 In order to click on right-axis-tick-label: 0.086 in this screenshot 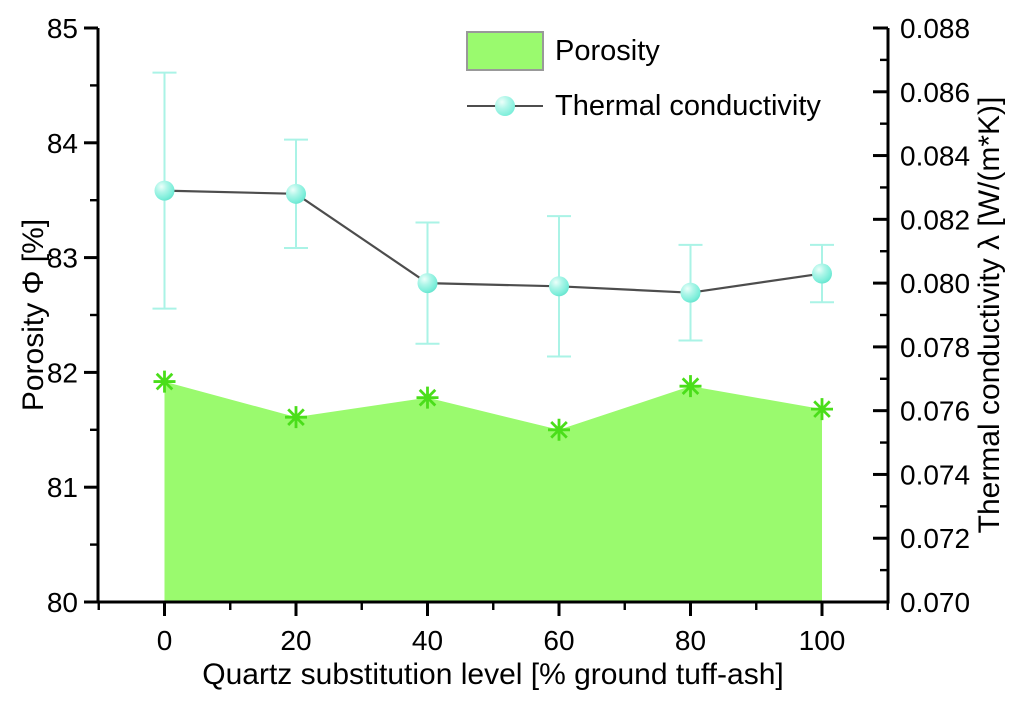, I will do `click(935, 92)`.